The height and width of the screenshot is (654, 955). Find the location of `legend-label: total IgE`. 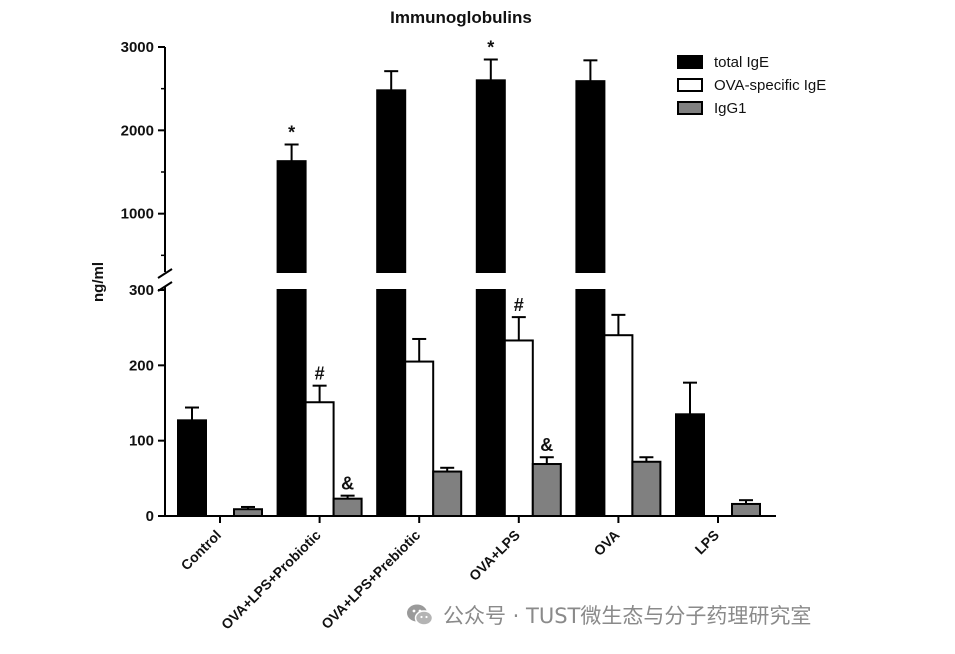

legend-label: total IgE is located at coordinates (741, 62).